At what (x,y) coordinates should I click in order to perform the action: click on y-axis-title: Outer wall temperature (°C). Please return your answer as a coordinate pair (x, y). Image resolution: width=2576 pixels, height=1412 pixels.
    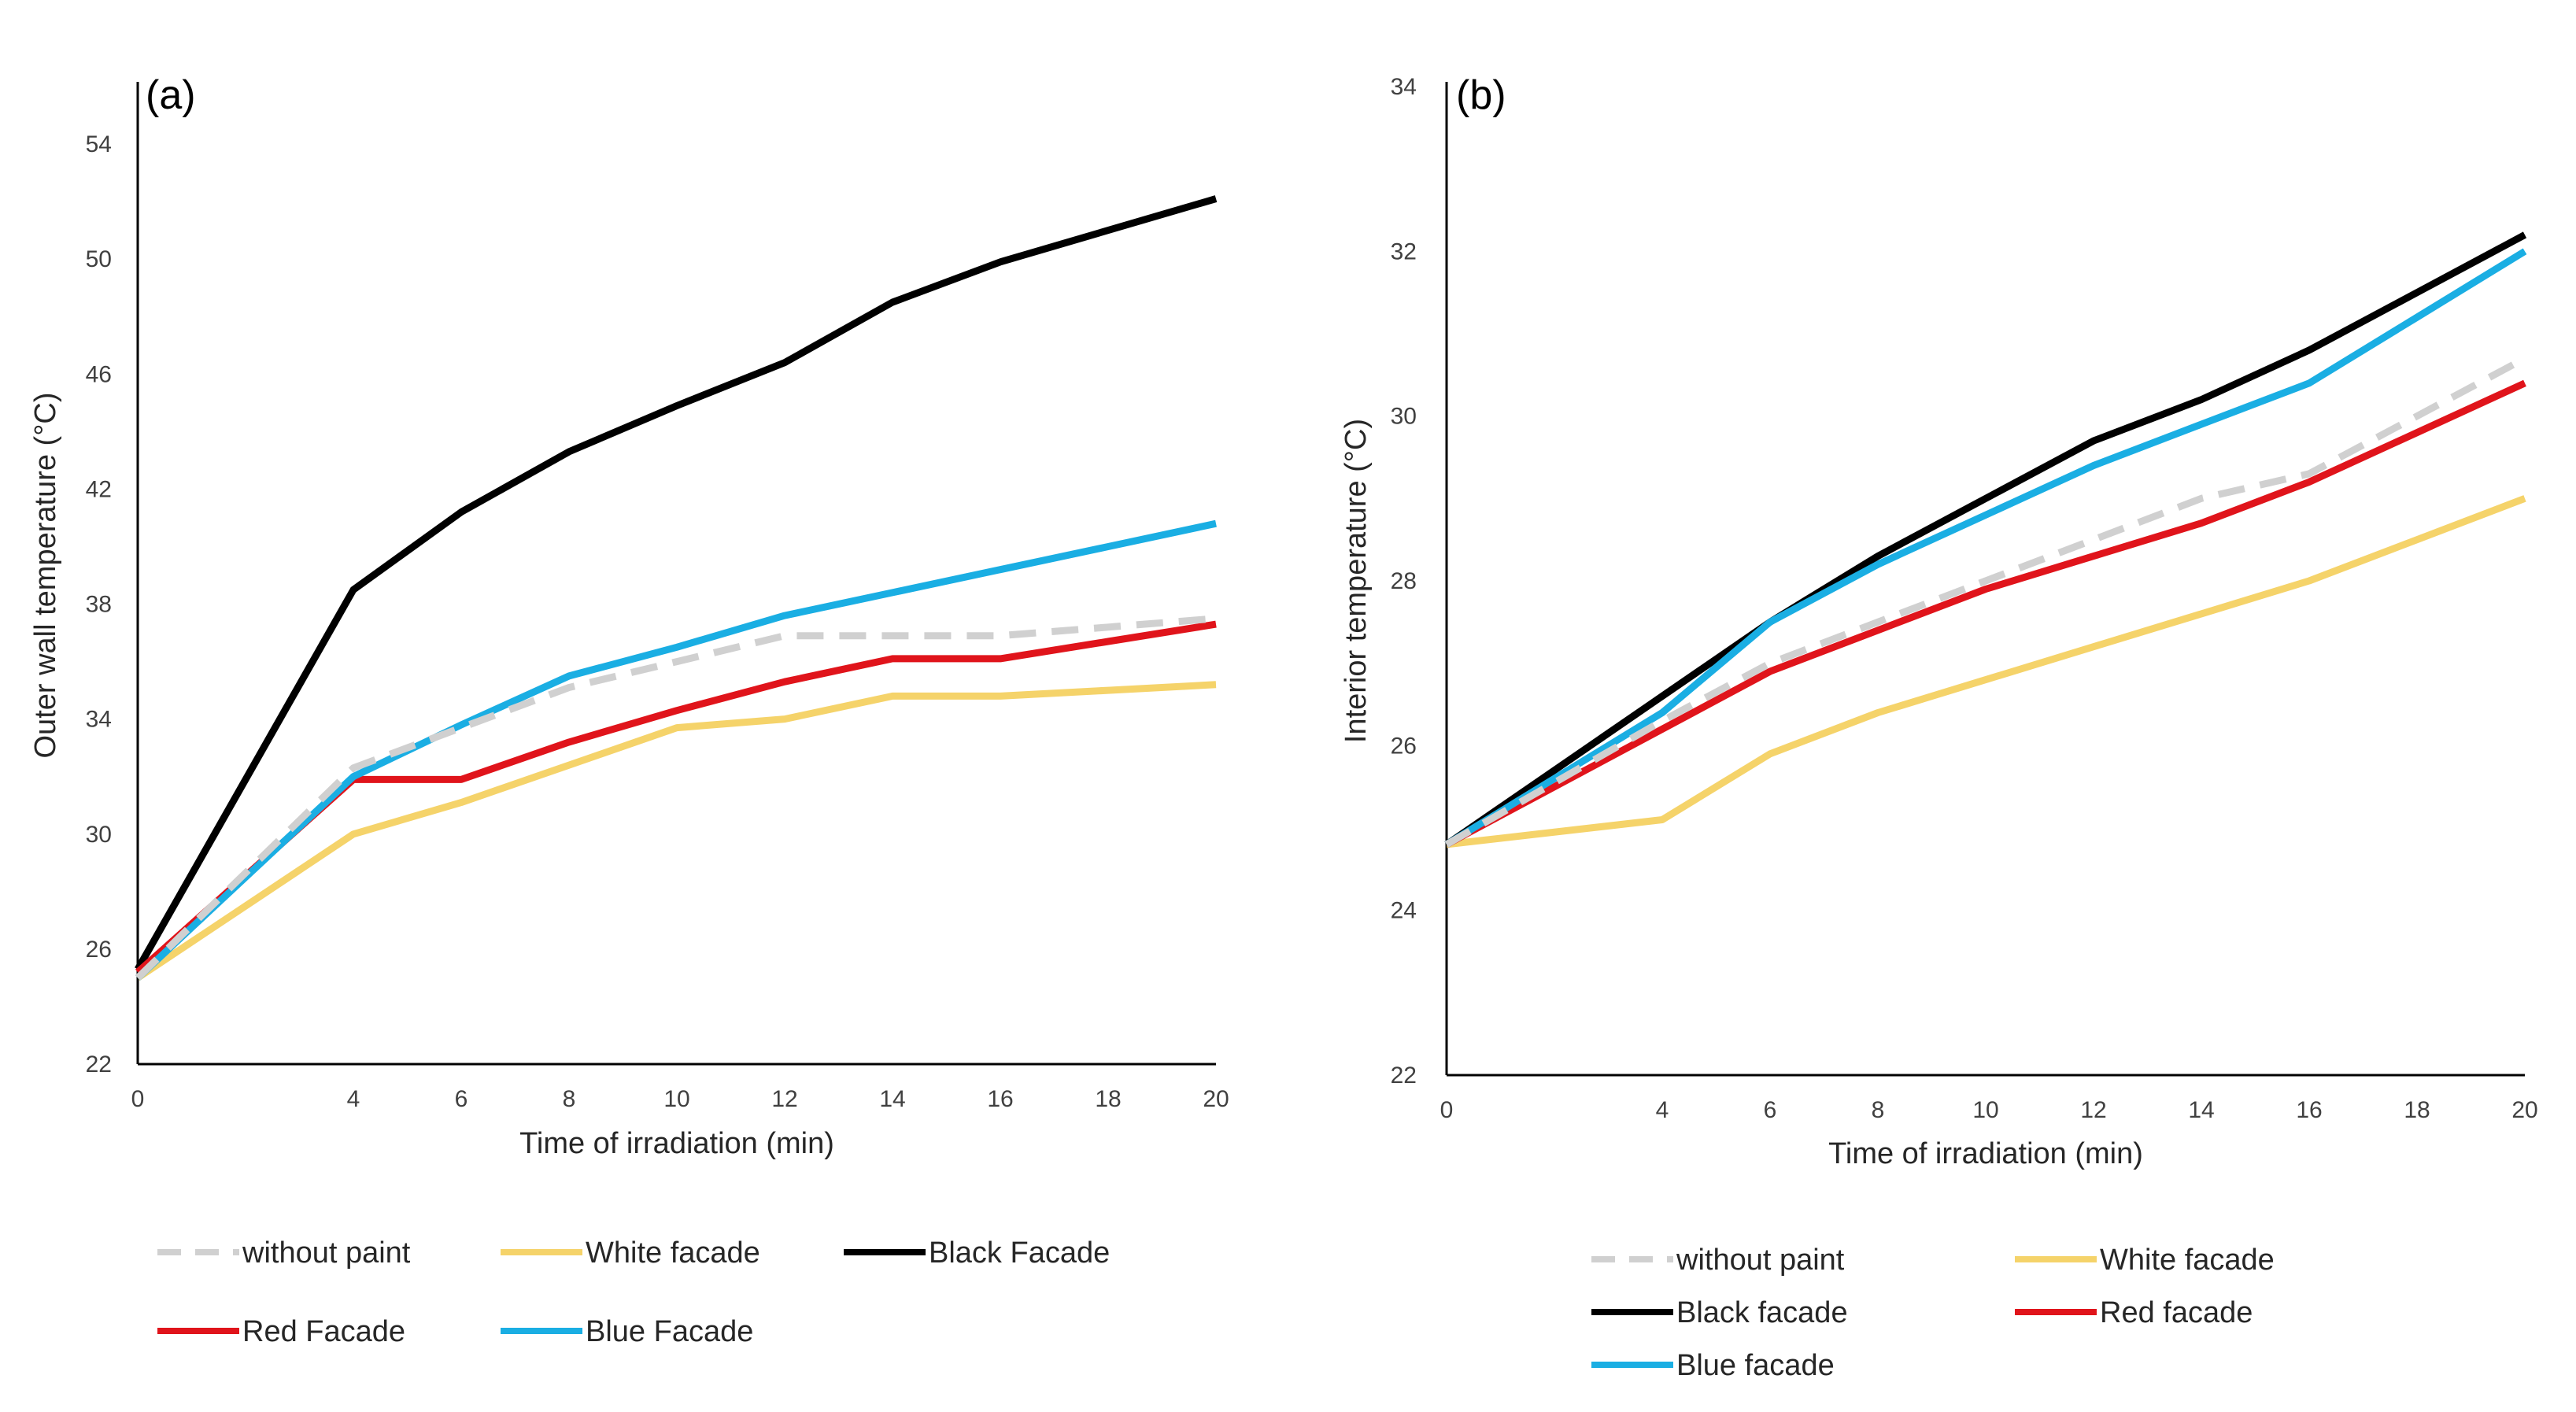
    Looking at the image, I should click on (45, 576).